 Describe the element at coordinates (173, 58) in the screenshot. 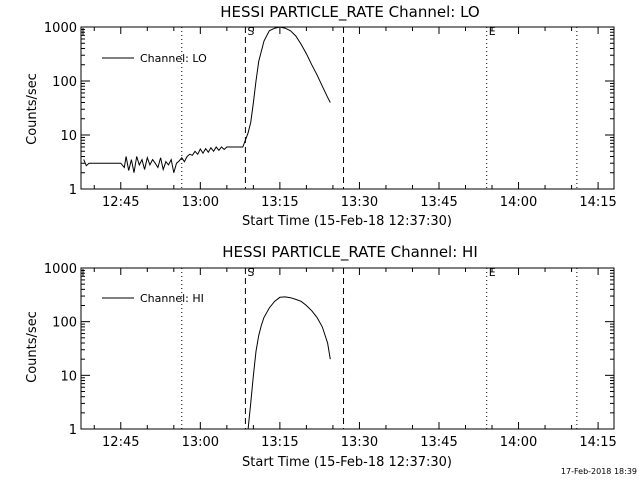

I see `legend-label: Channel: LO` at that location.